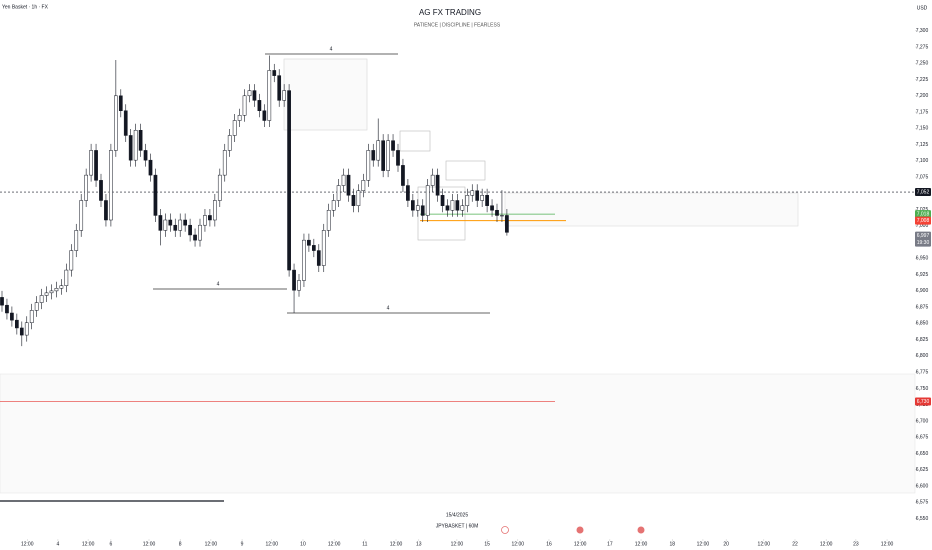 The image size is (932, 550). What do you see at coordinates (419, 544) in the screenshot?
I see `x-tick-label: 13` at bounding box center [419, 544].